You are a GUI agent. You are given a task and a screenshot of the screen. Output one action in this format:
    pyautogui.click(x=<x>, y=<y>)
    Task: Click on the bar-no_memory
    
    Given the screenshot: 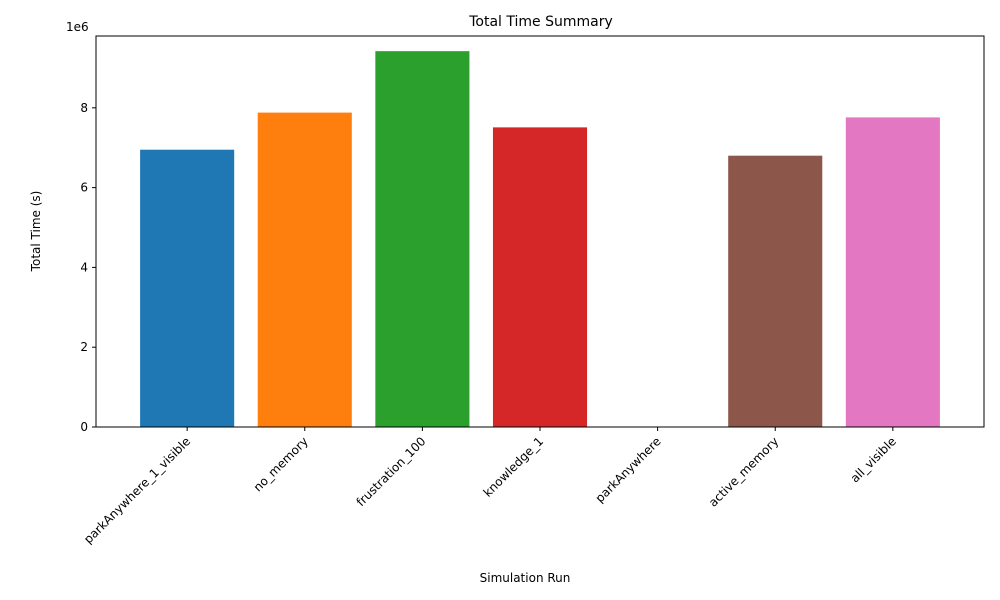 What is the action you would take?
    pyautogui.click(x=304, y=269)
    